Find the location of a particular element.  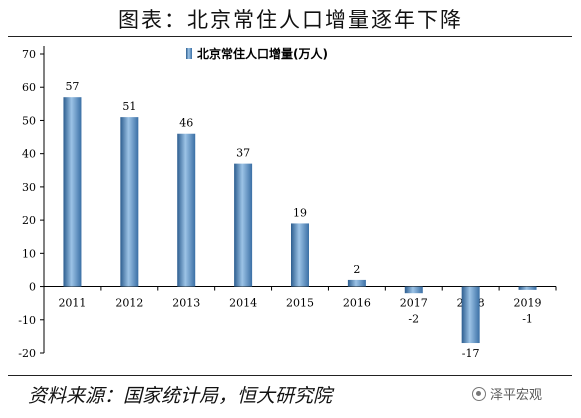

data-label-2011: 57 is located at coordinates (72, 86).